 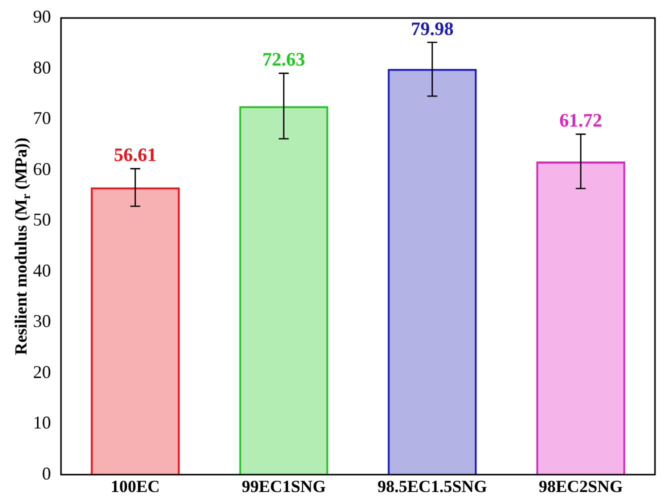 I want to click on y-tick-label: 20, so click(x=42, y=372).